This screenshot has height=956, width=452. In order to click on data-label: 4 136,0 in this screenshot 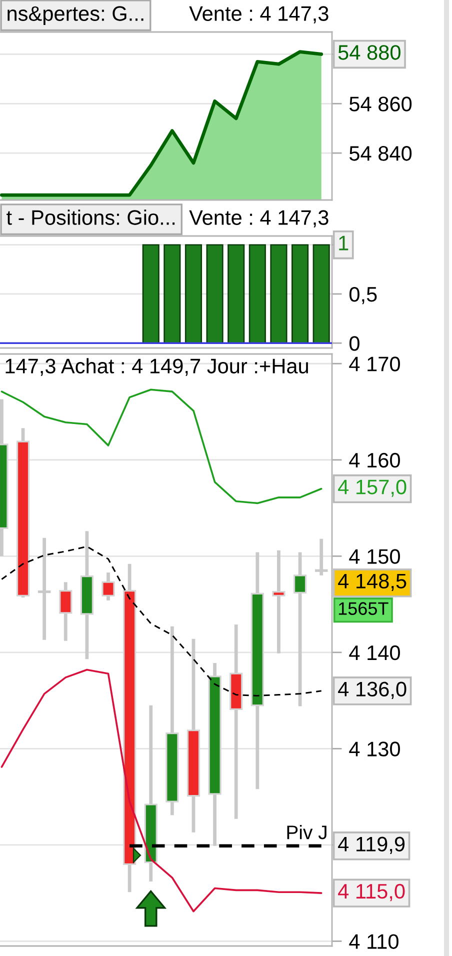, I will do `click(372, 690)`.